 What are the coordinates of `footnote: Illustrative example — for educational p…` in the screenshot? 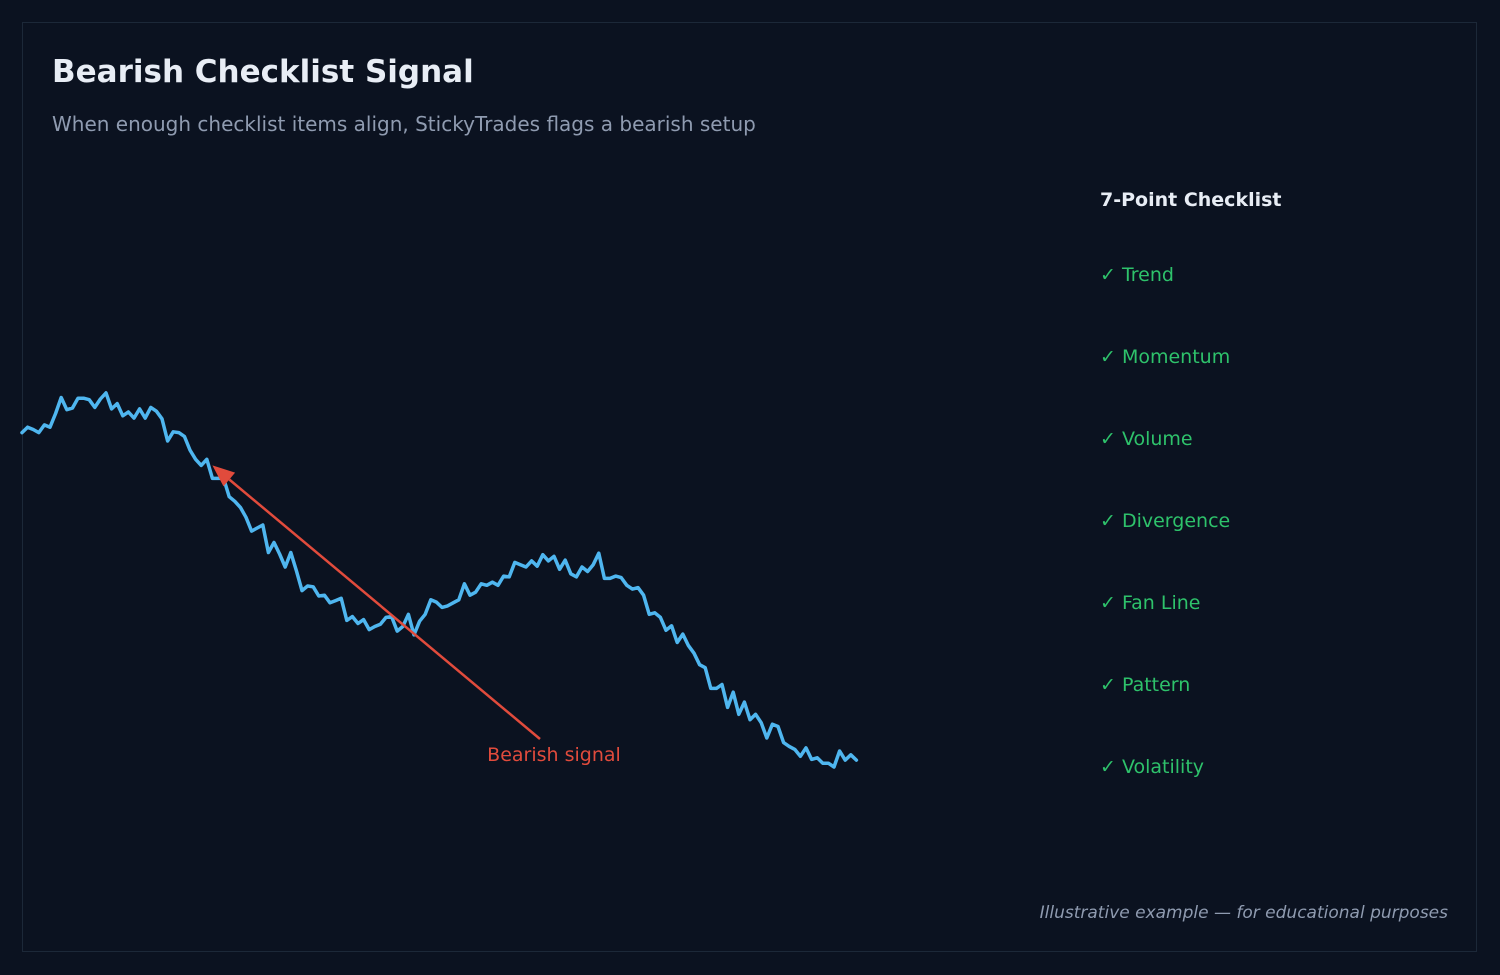 It's located at (1243, 913).